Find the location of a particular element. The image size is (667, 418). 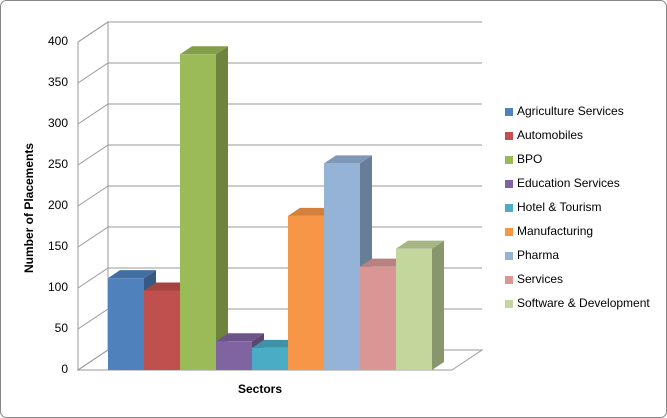

legend-label: Services is located at coordinates (540, 279).